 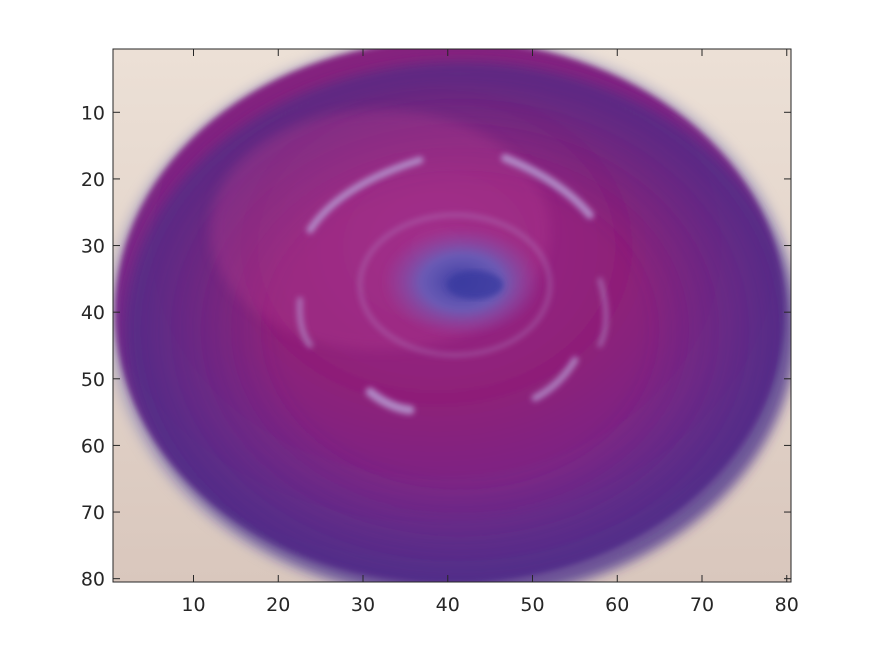 I want to click on y-tick-label: 10, so click(x=93, y=113).